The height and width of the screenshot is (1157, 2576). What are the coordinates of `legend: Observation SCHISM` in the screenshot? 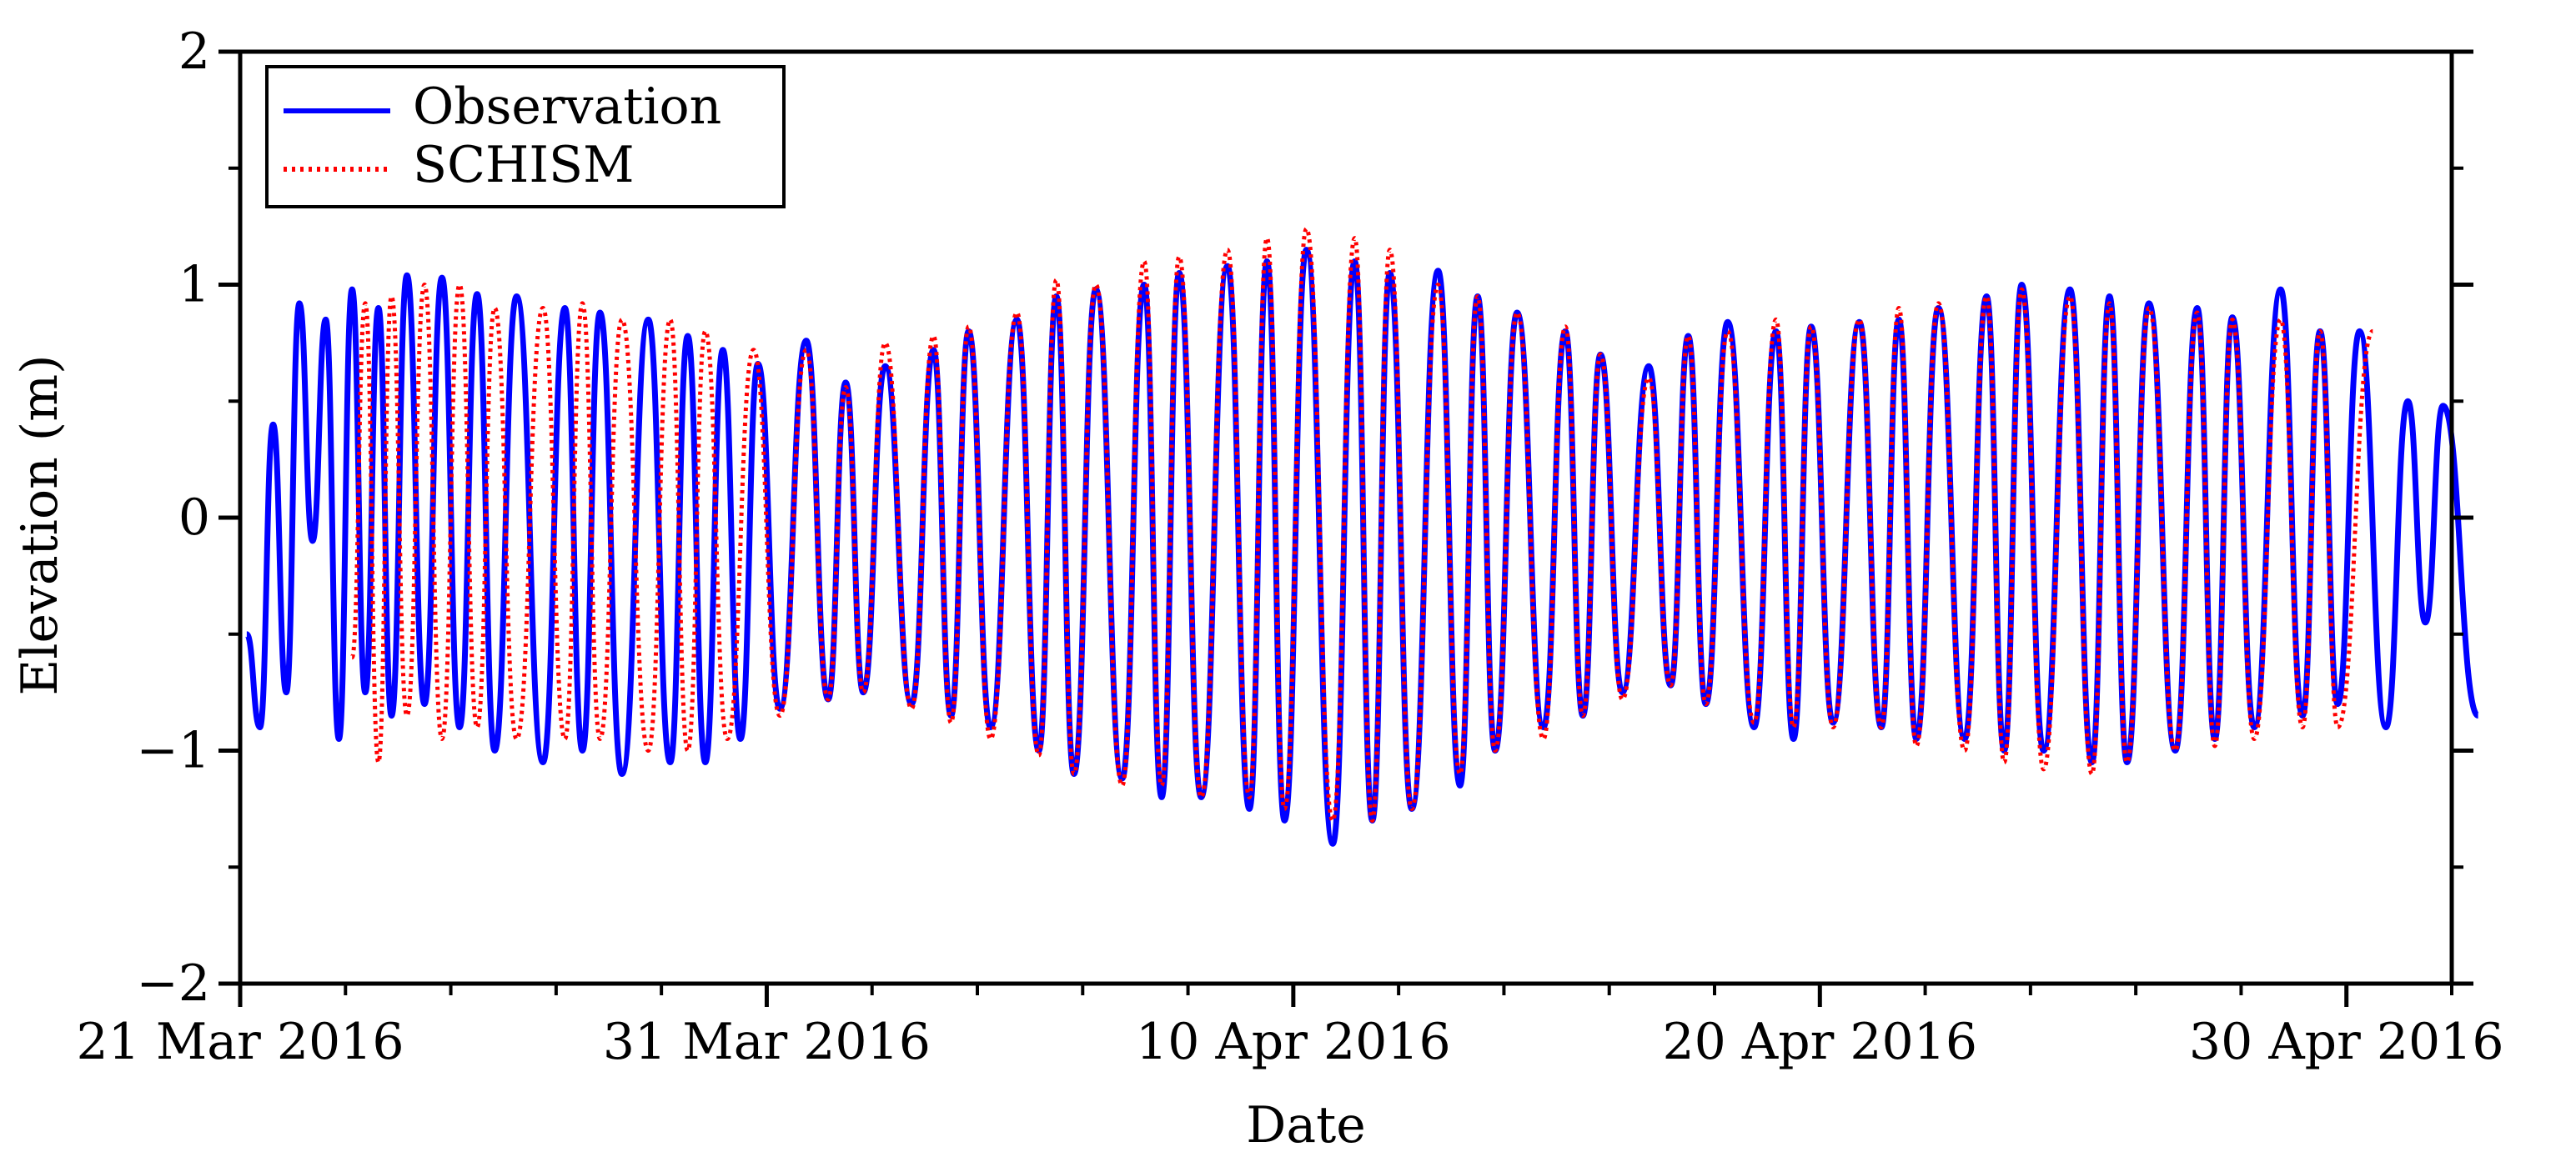 It's located at (525, 136).